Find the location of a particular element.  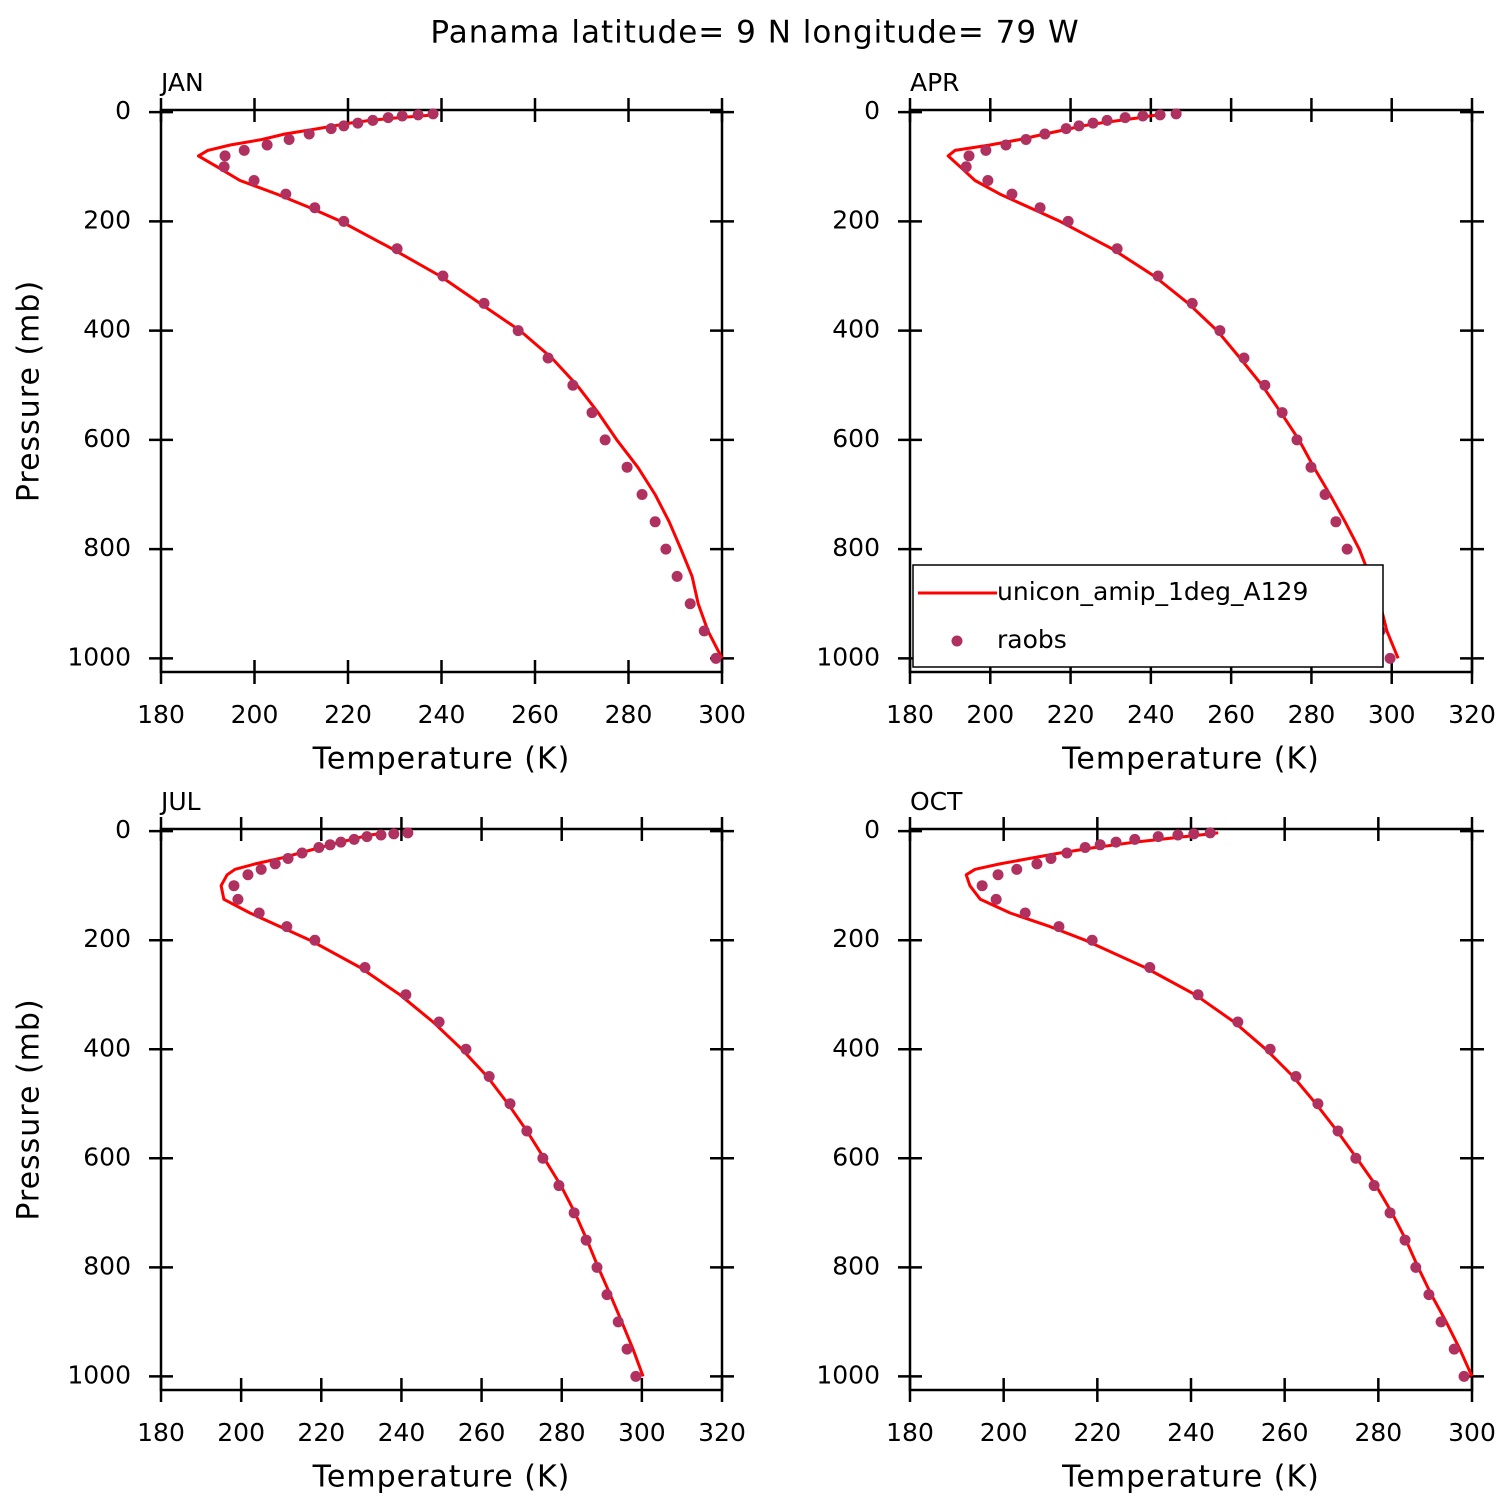

y-tick-label: 200 is located at coordinates (856, 219).